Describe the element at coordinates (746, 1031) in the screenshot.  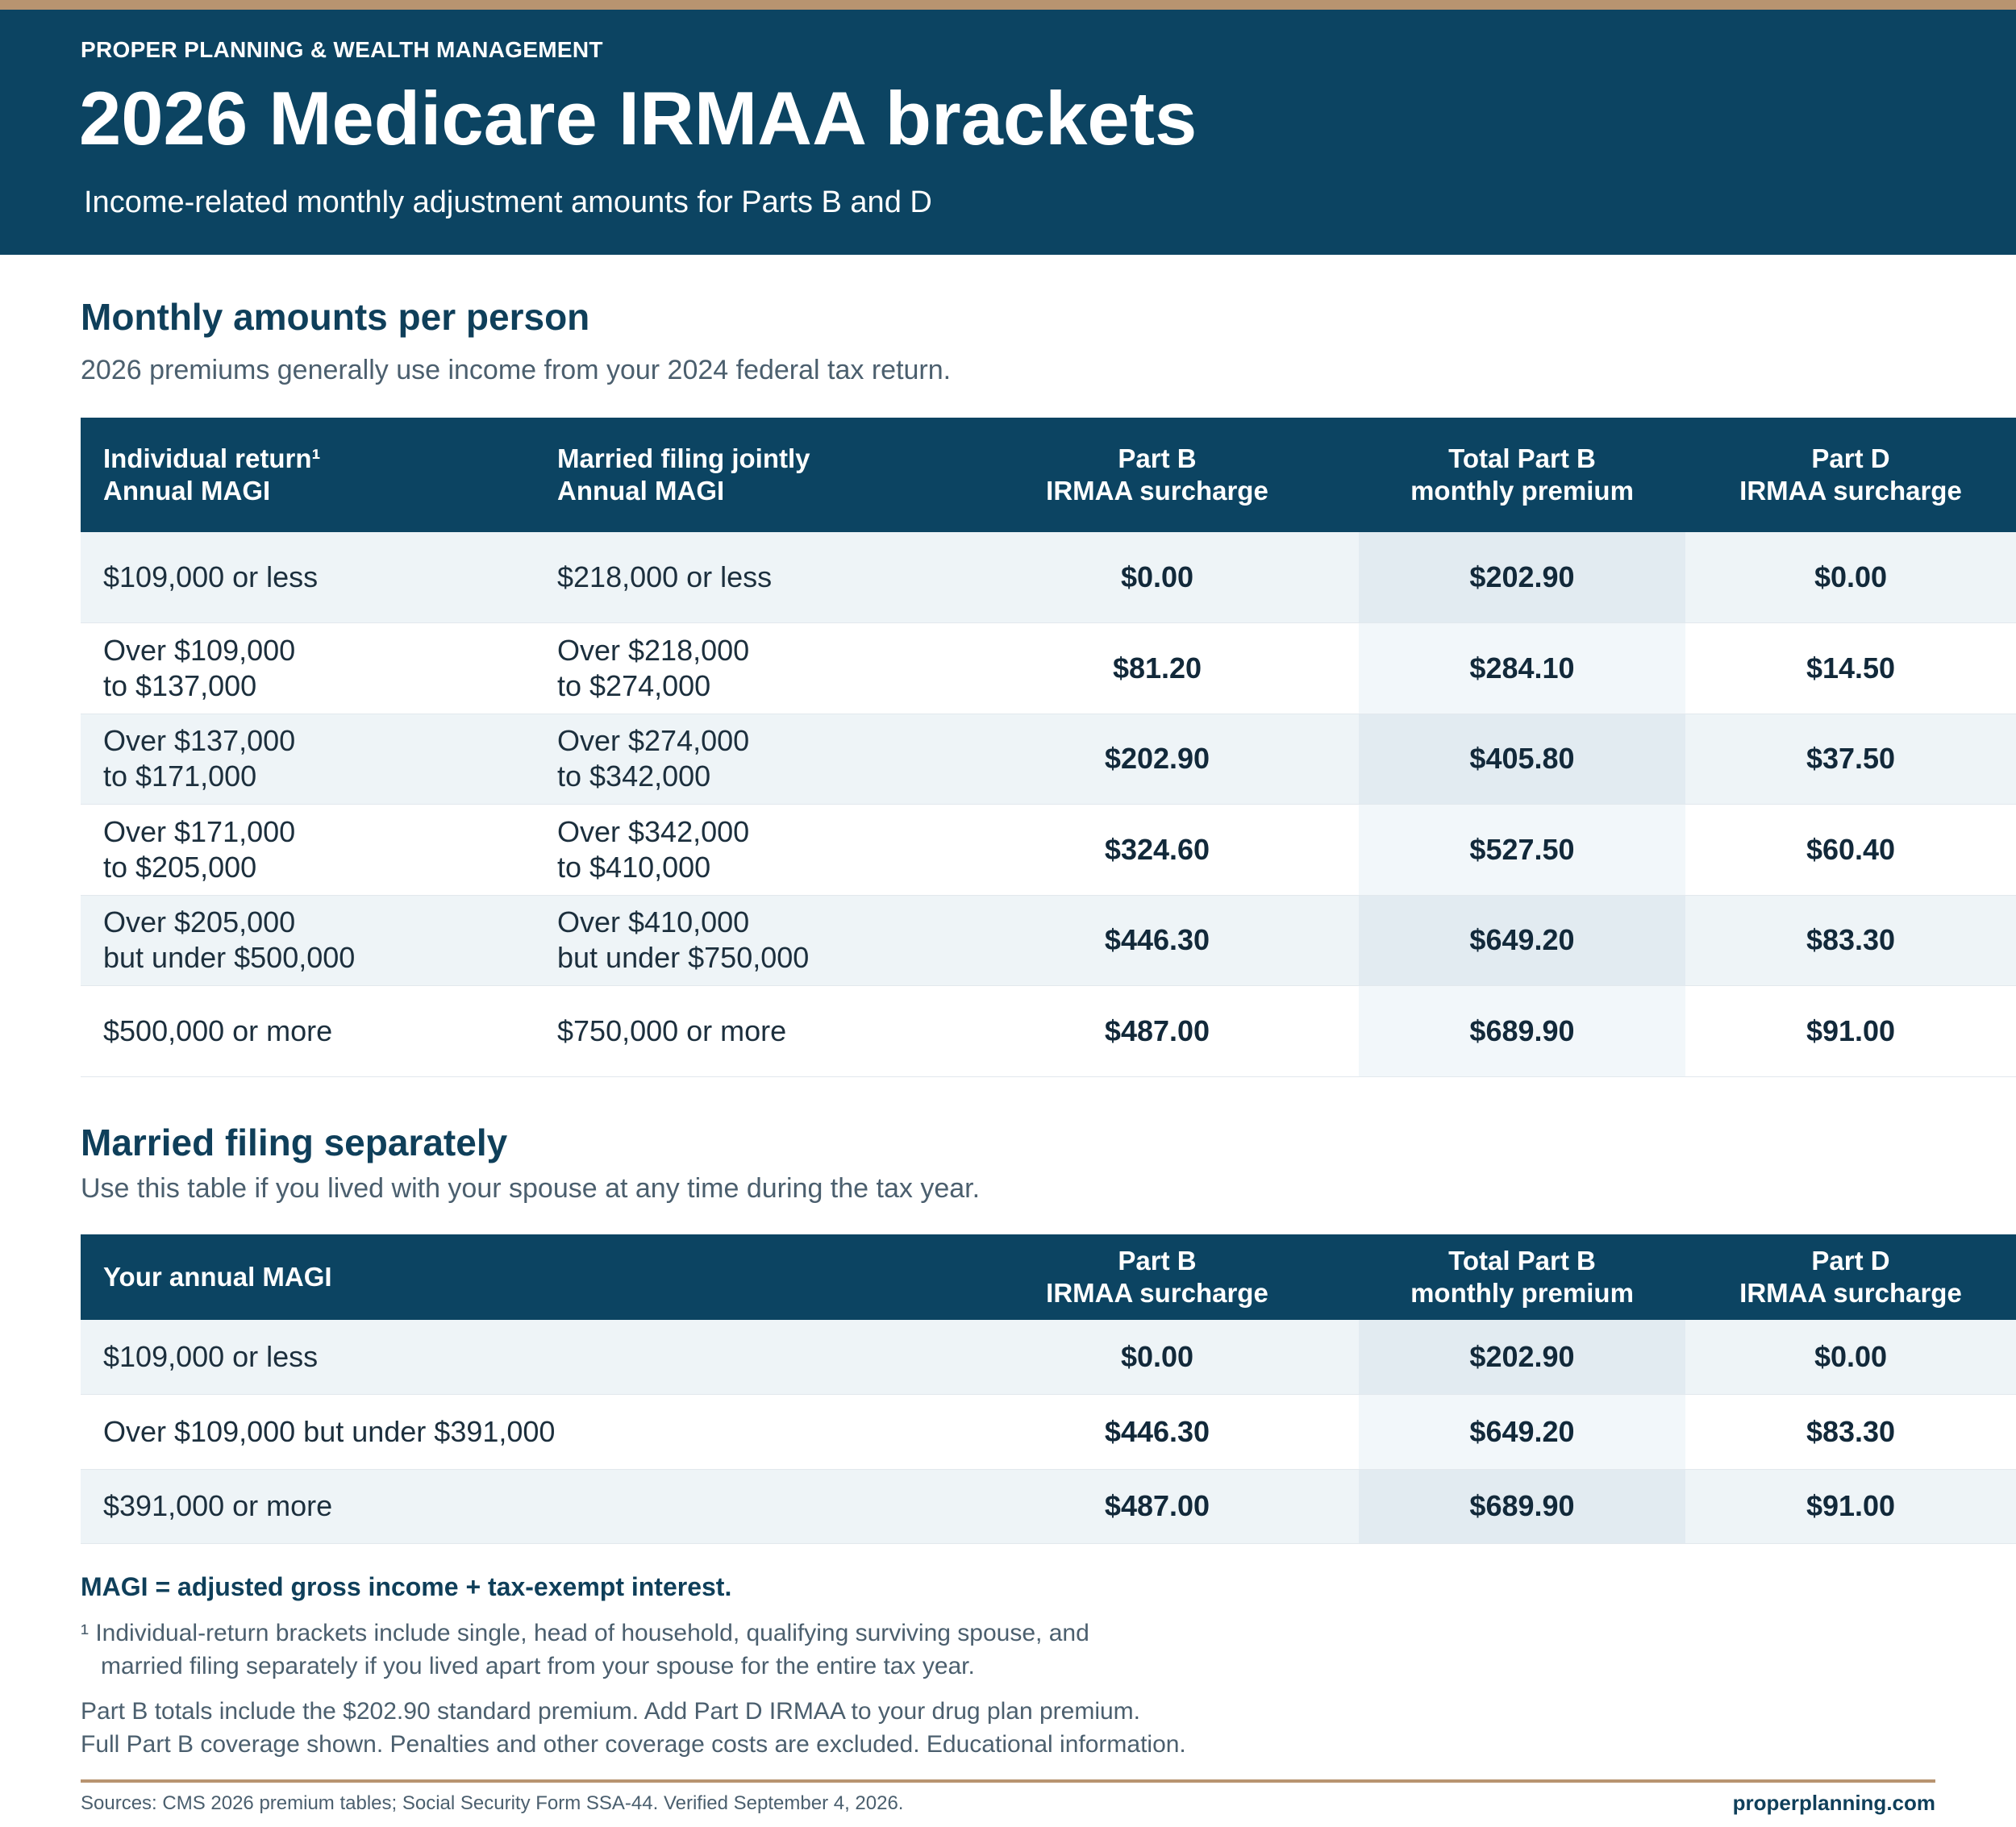
I see `joint-magi-cell: $750,000 or more` at that location.